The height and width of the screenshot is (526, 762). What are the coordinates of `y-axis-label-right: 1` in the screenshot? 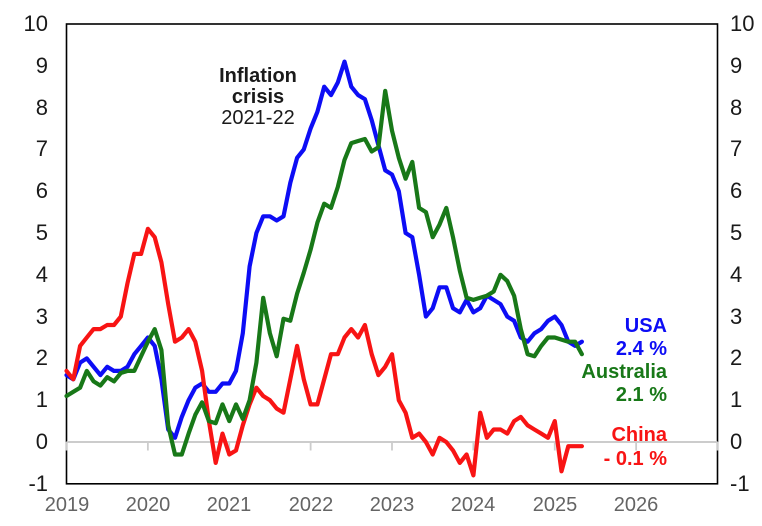 It's located at (736, 399).